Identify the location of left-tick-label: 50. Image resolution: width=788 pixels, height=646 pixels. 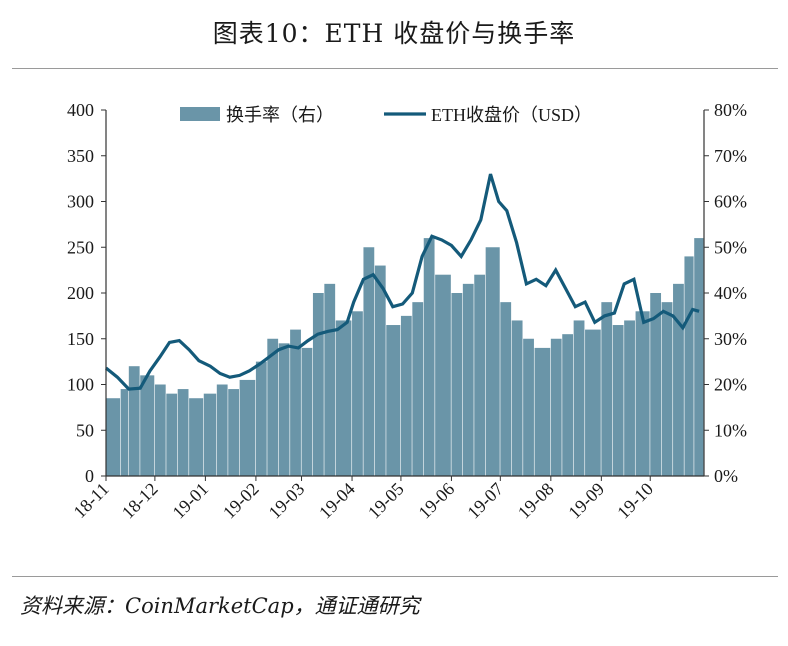
(85, 430).